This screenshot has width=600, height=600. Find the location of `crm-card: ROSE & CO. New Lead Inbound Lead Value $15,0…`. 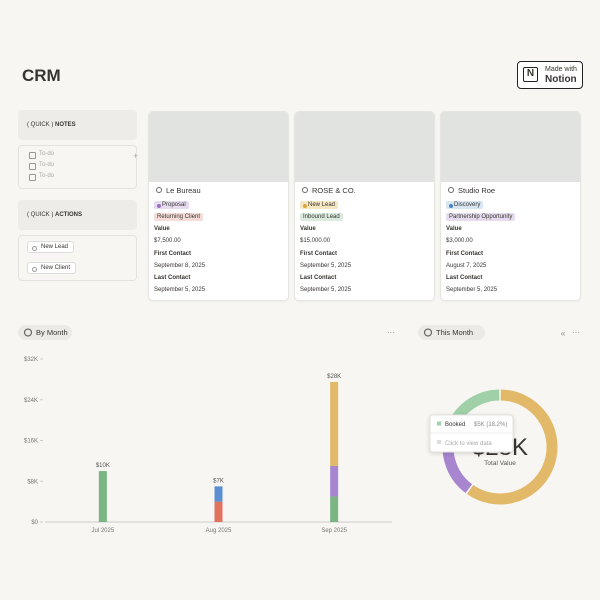

crm-card: ROSE & CO. New Lead Inbound Lead Value $15,0… is located at coordinates (364, 206).